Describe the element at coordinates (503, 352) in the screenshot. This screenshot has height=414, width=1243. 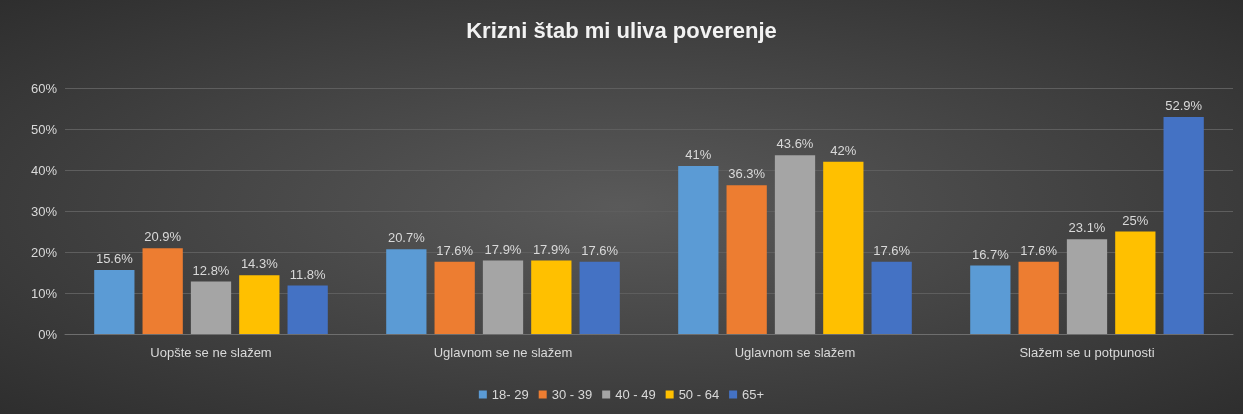
I see `x-tick-label: Uglavnom se ne slažem` at that location.